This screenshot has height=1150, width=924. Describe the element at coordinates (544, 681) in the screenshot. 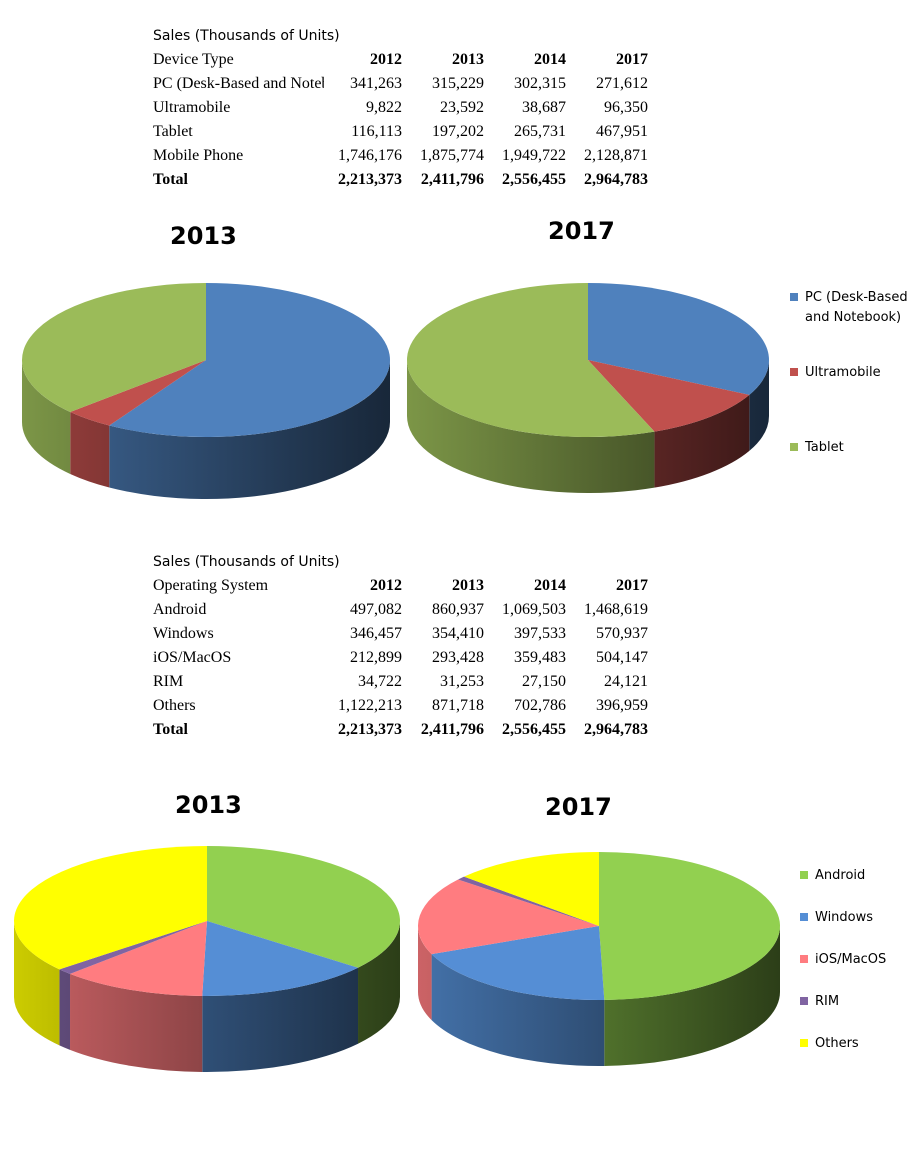

I see `table-cell: 27,150` at that location.